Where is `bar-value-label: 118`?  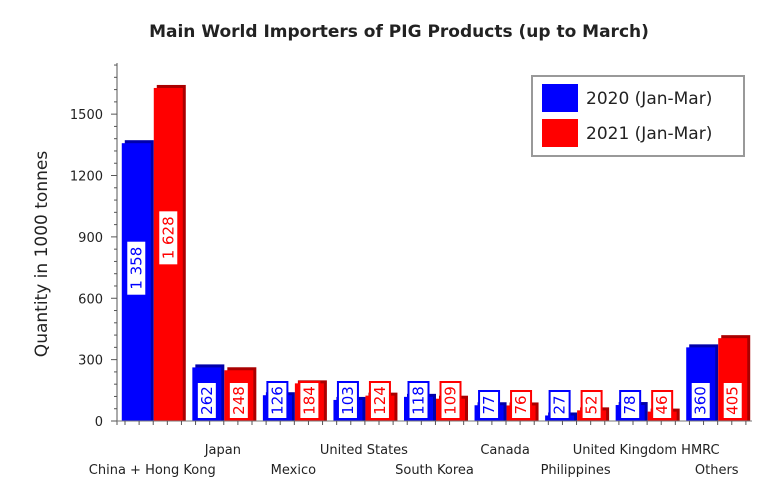
bar-value-label: 118 is located at coordinates (419, 400).